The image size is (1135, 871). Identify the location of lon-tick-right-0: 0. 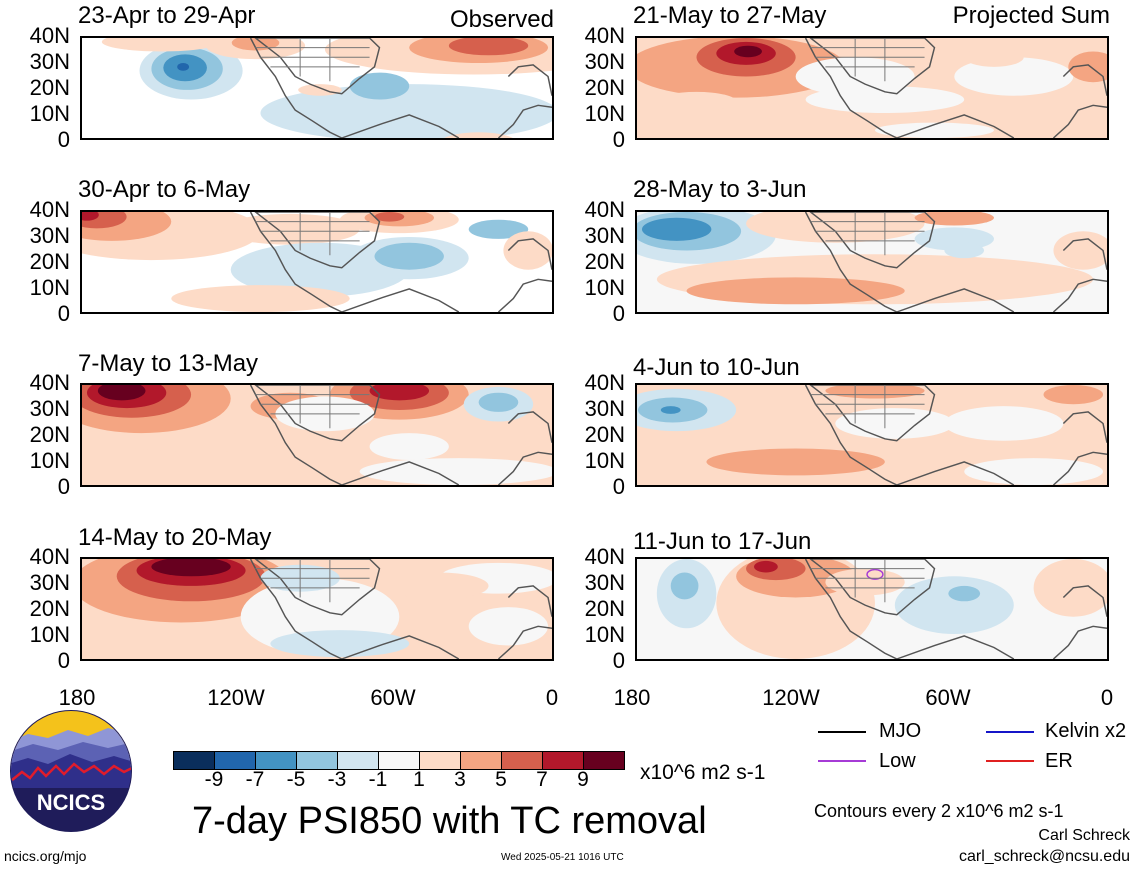
(1107, 697).